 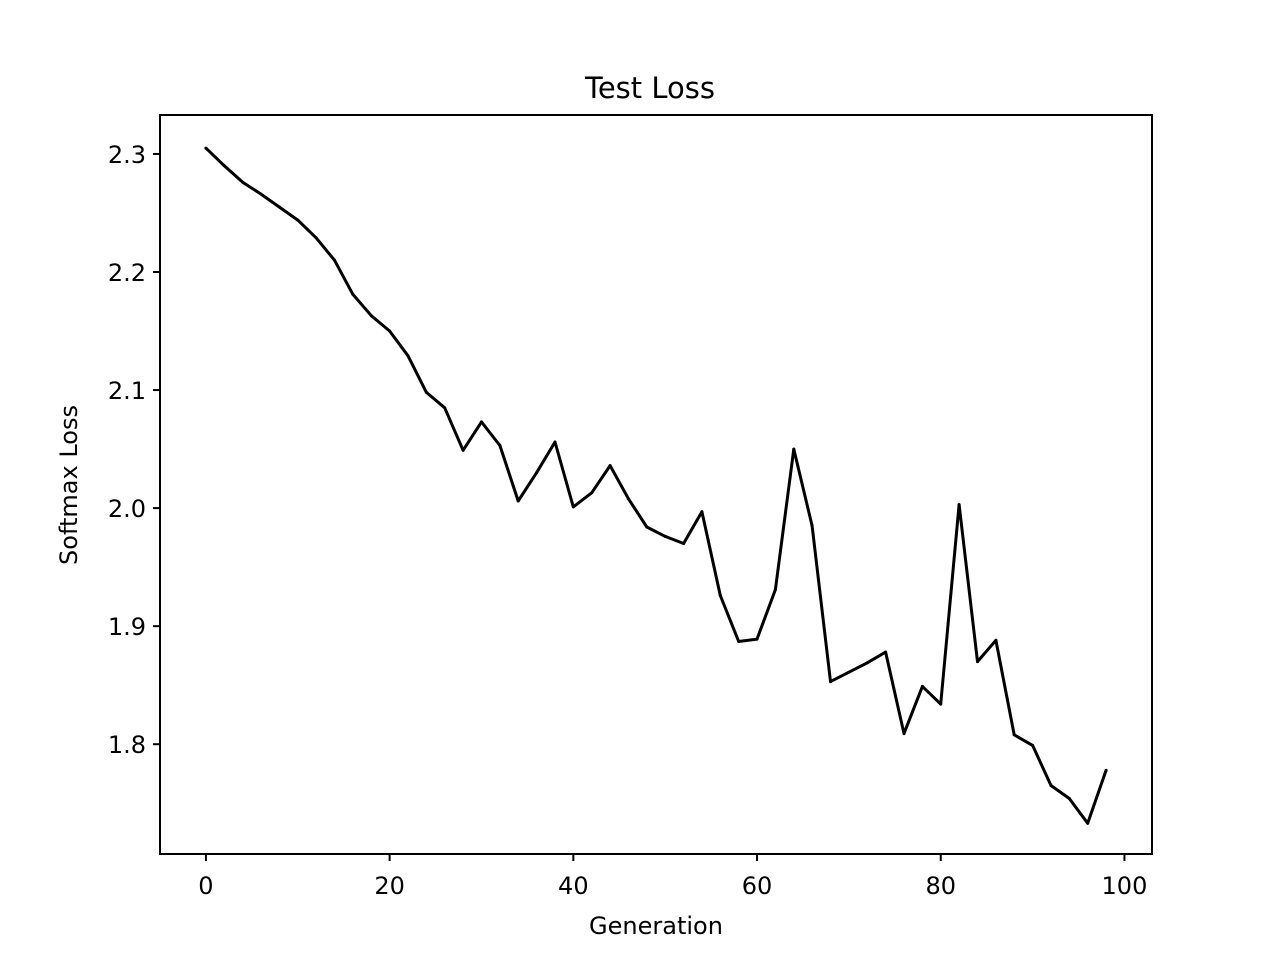 What do you see at coordinates (389, 886) in the screenshot?
I see `x-tick-label: 20` at bounding box center [389, 886].